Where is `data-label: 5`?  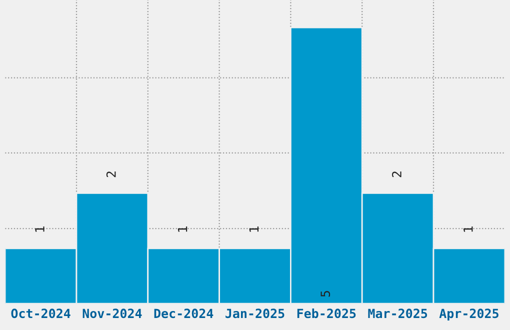 data-label: 5 is located at coordinates (325, 294).